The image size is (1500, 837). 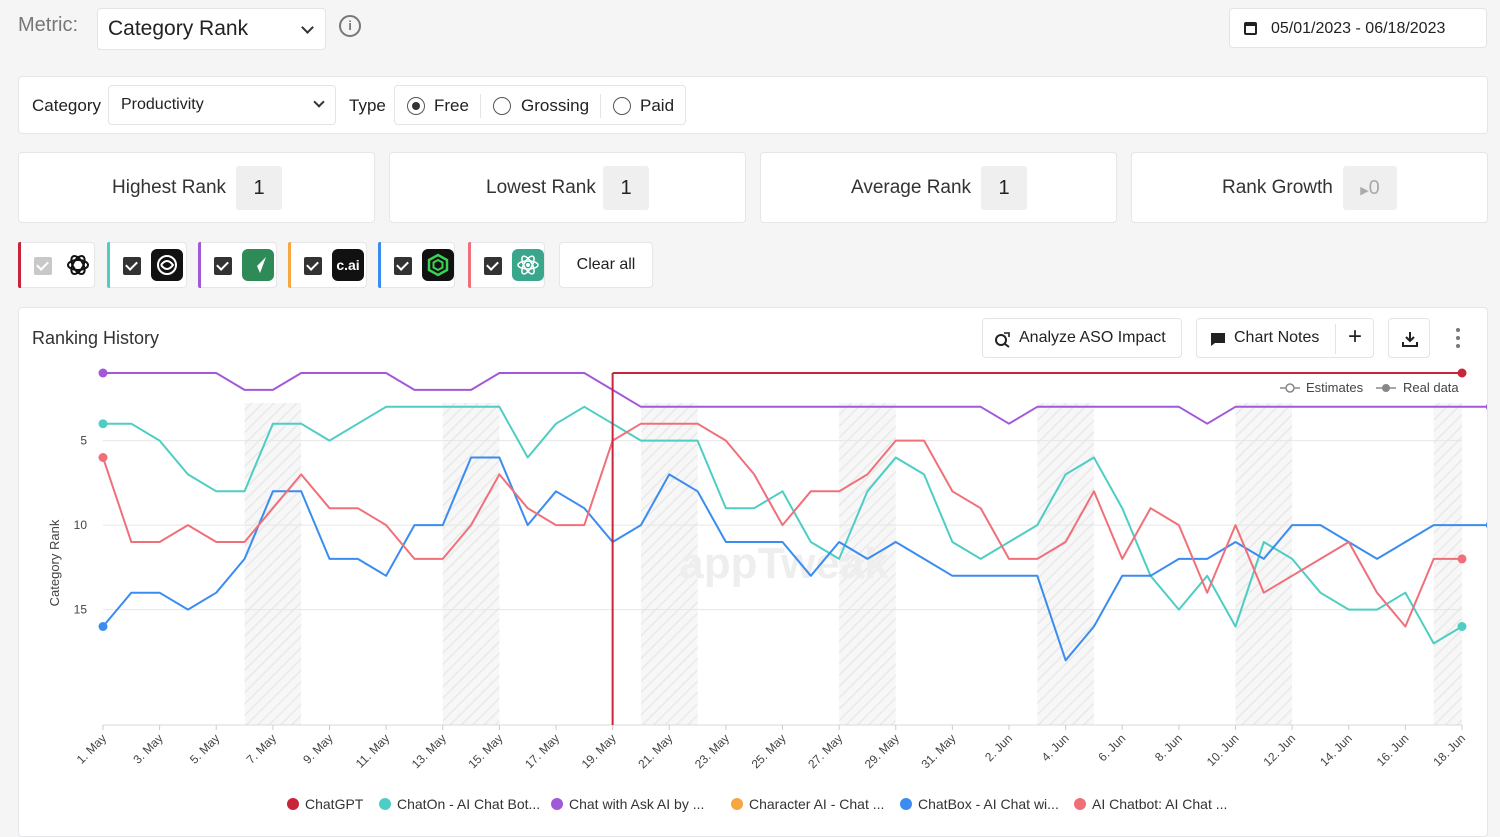 I want to click on clear-all-button: Clear all, so click(x=606, y=265).